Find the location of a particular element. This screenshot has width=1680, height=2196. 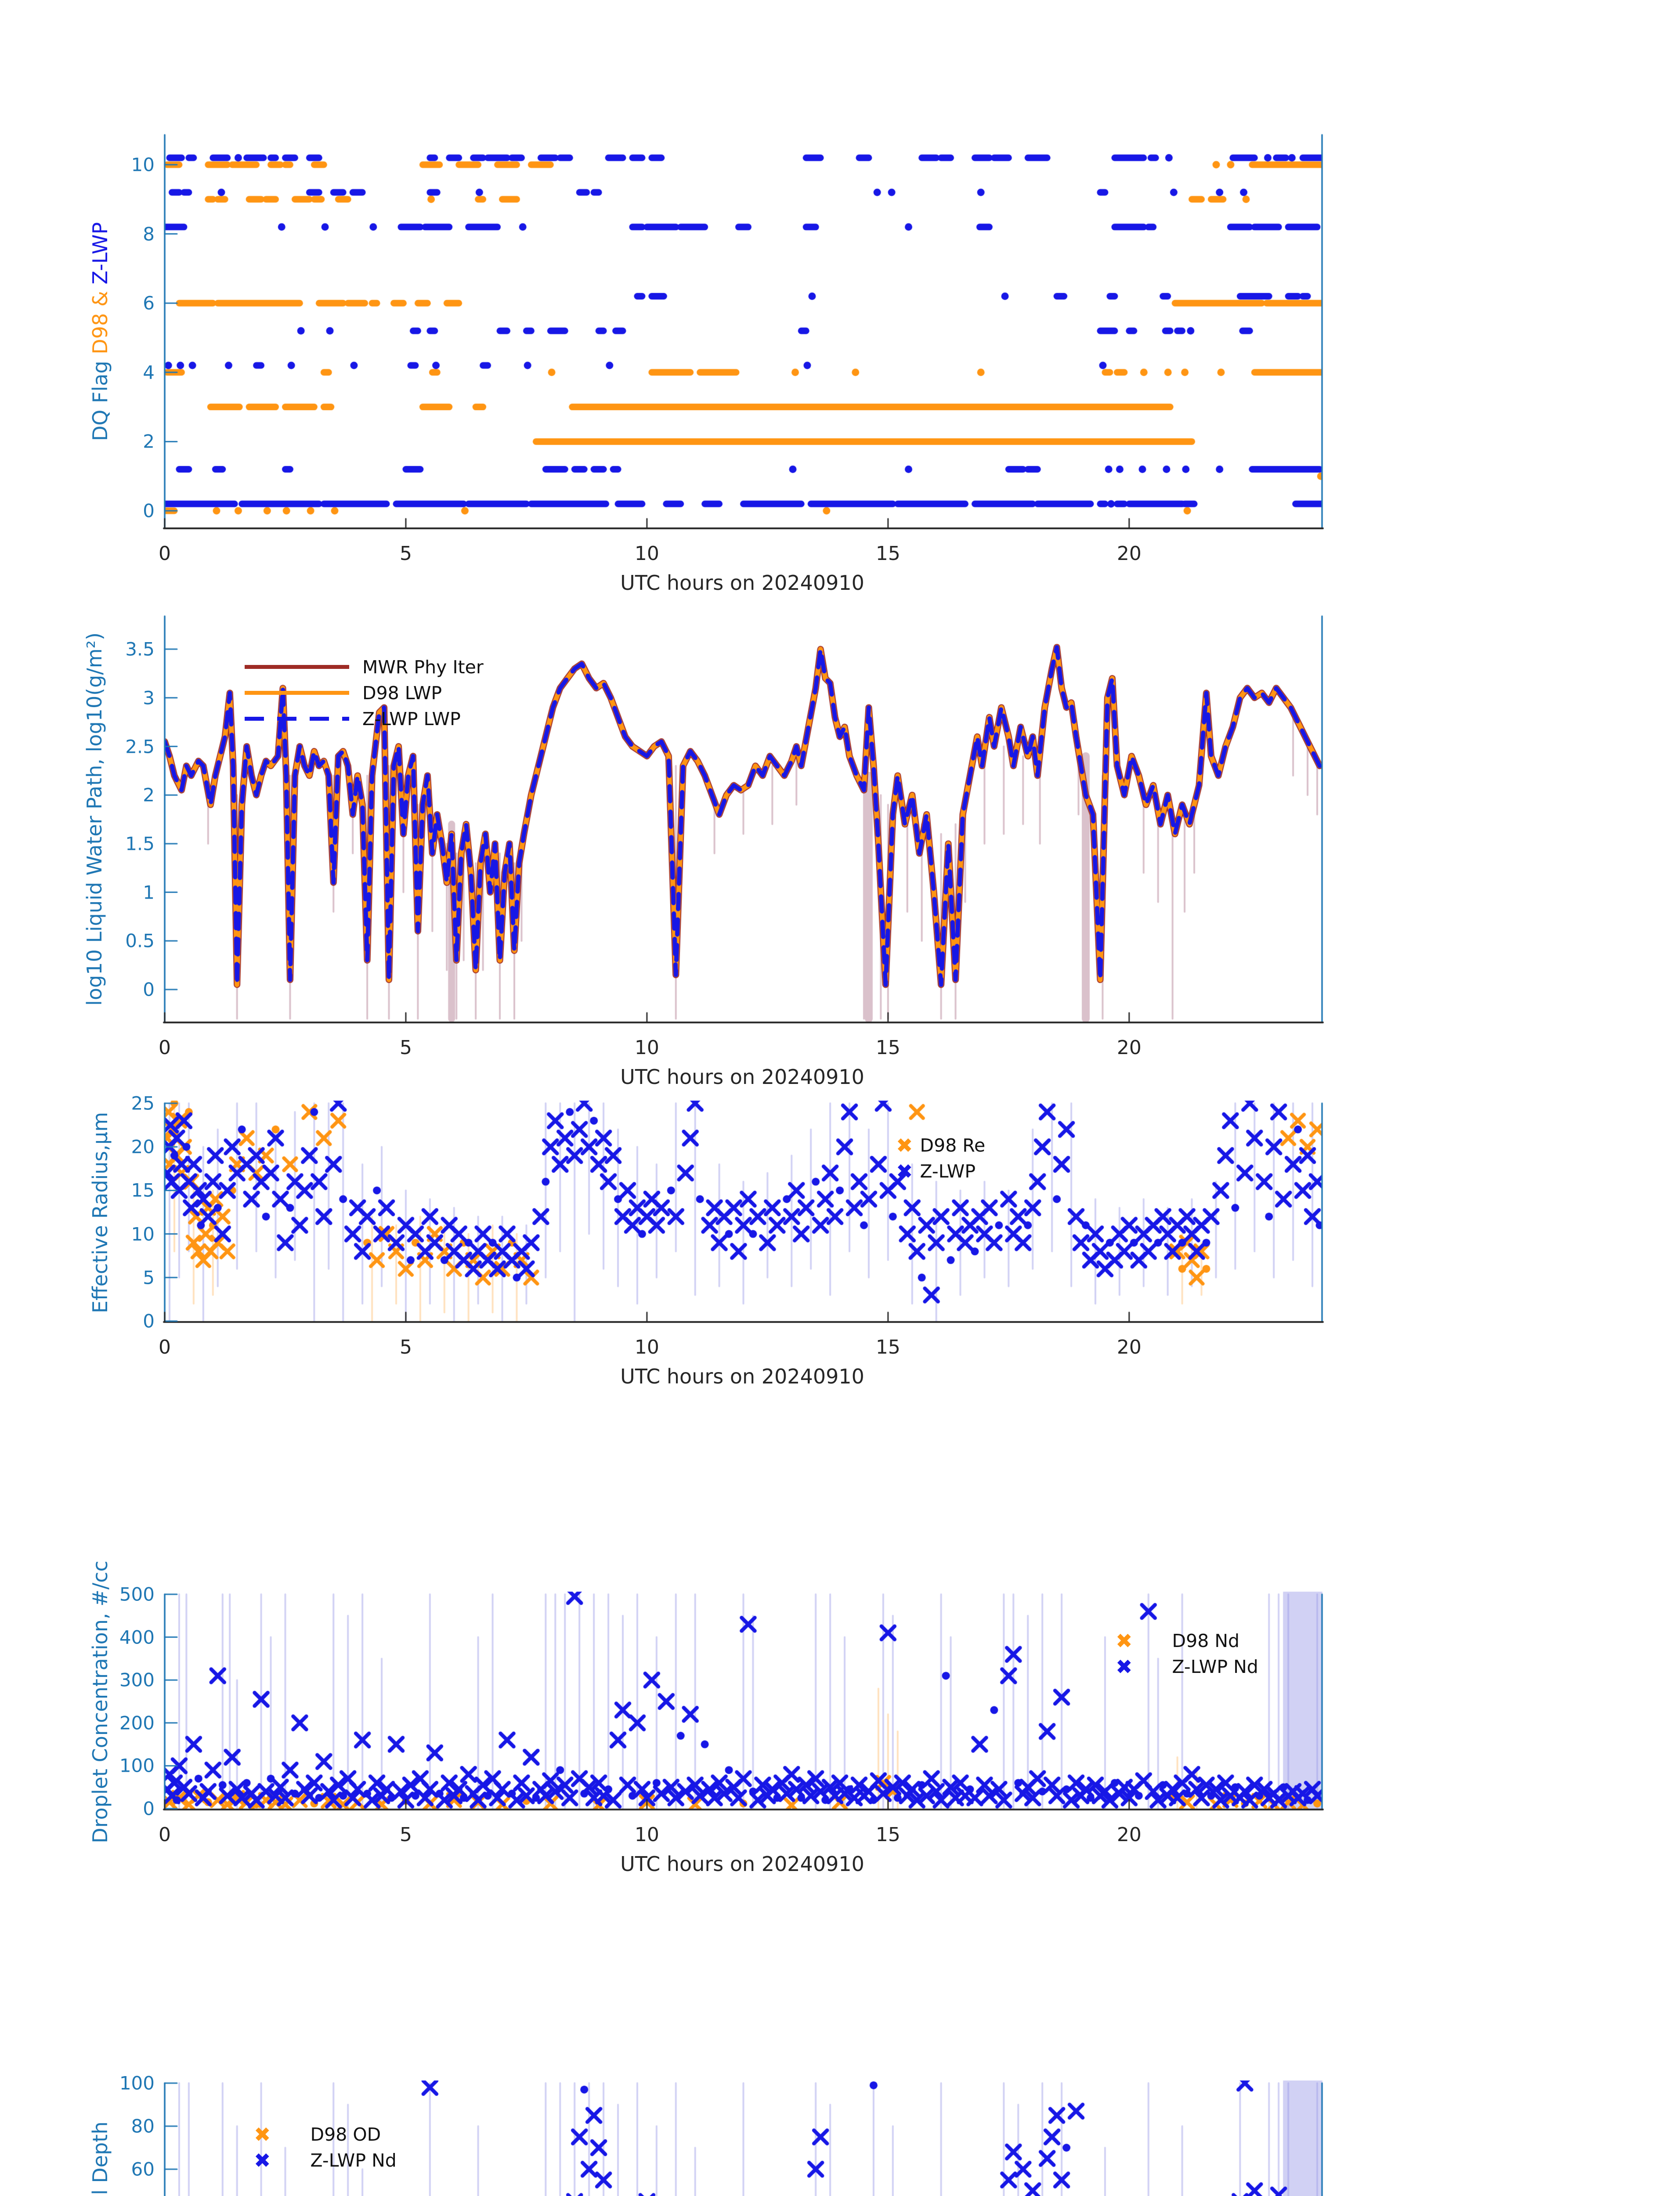

y-tick-label: 6 is located at coordinates (149, 303).